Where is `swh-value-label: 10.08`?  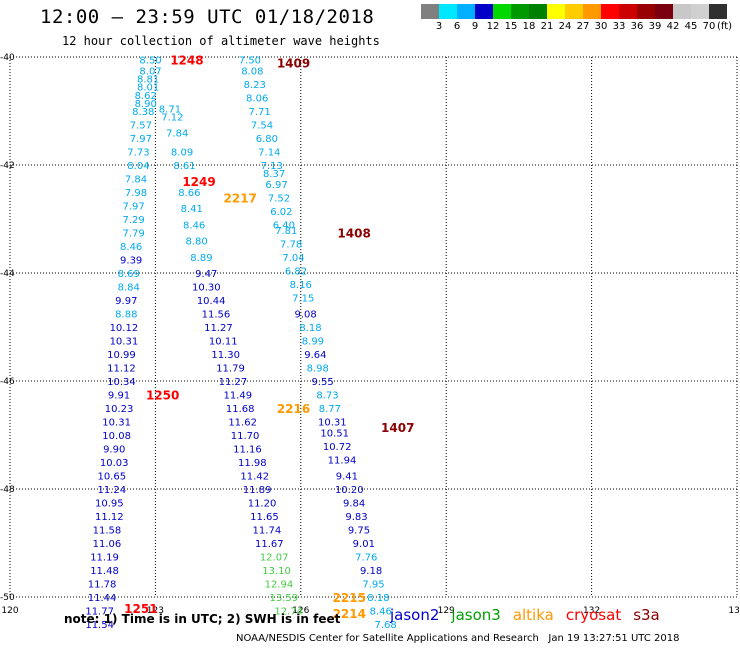
swh-value-label: 10.08 is located at coordinates (116, 436).